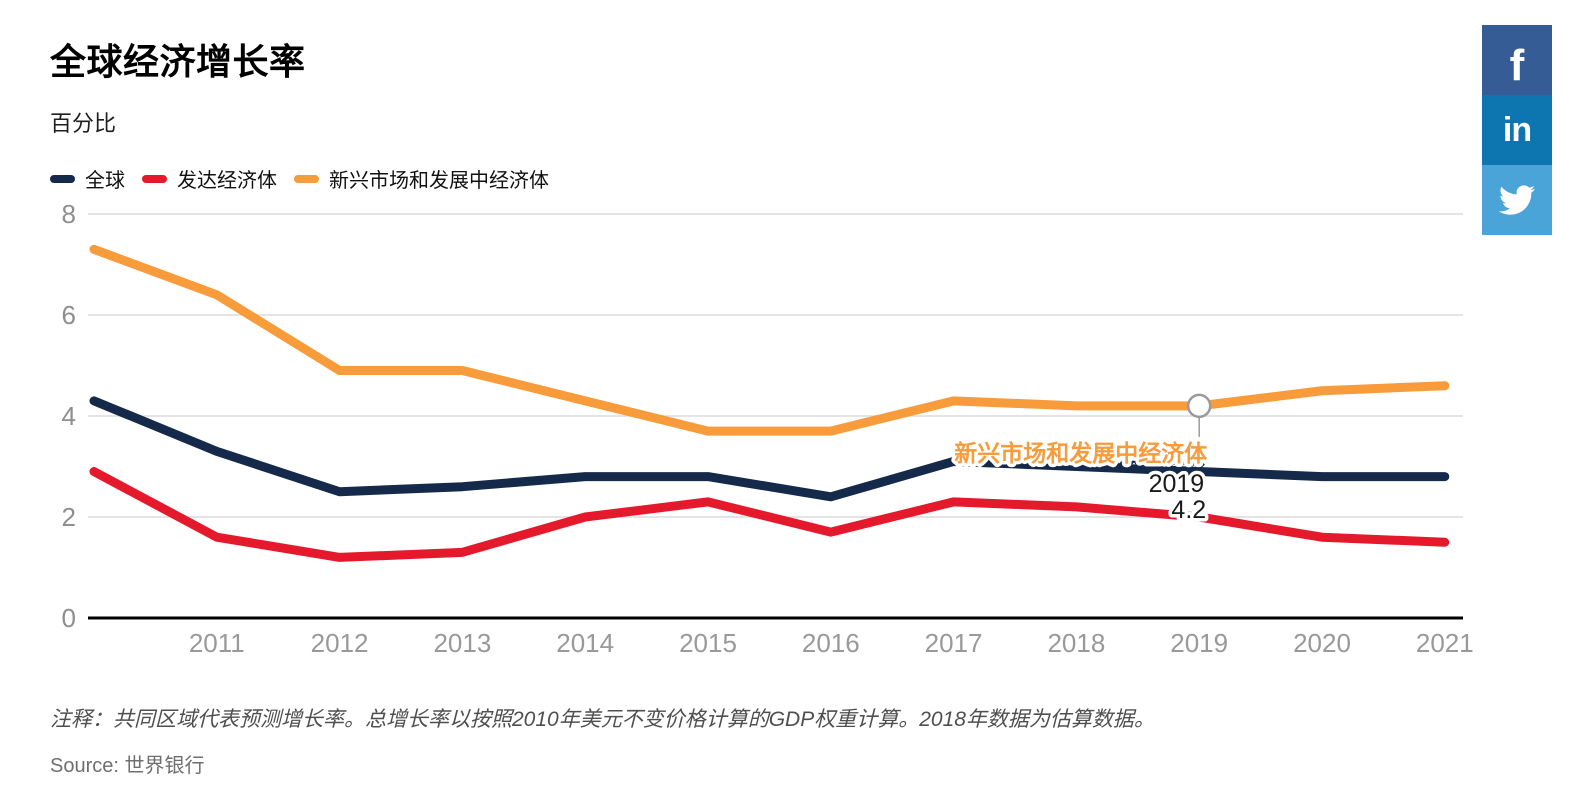  What do you see at coordinates (1517, 65) in the screenshot?
I see `facebook-icon: f` at bounding box center [1517, 65].